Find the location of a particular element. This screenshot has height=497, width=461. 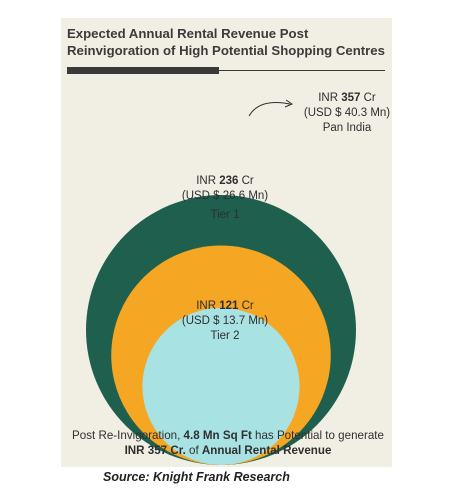

label-pan-india-name: Pan India is located at coordinates (347, 128).